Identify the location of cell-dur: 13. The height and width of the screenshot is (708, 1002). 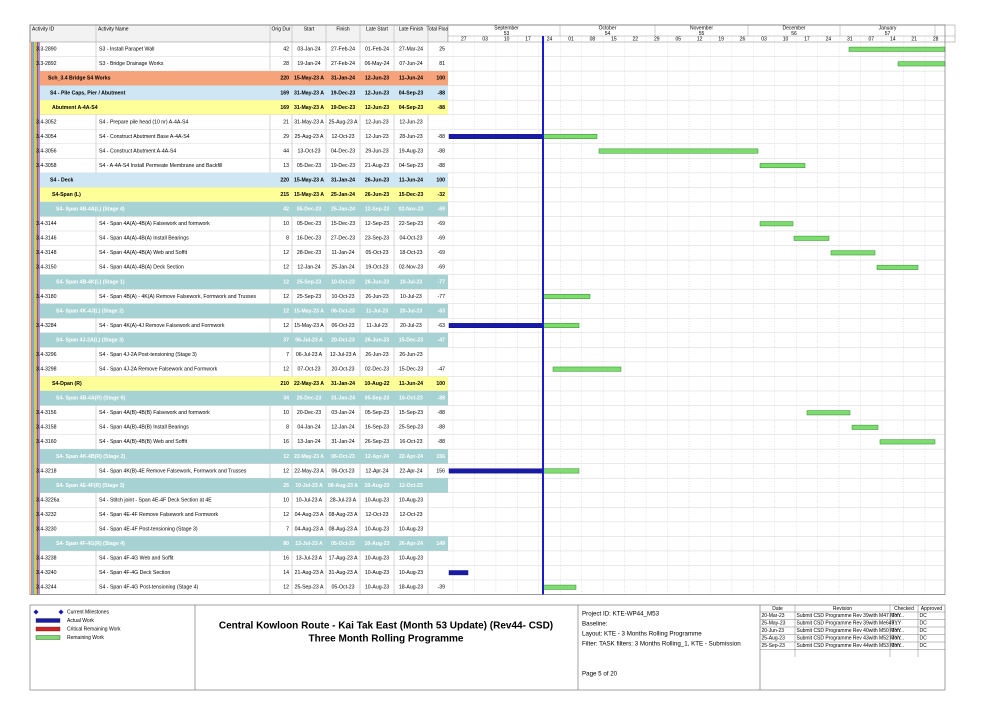
(286, 166).